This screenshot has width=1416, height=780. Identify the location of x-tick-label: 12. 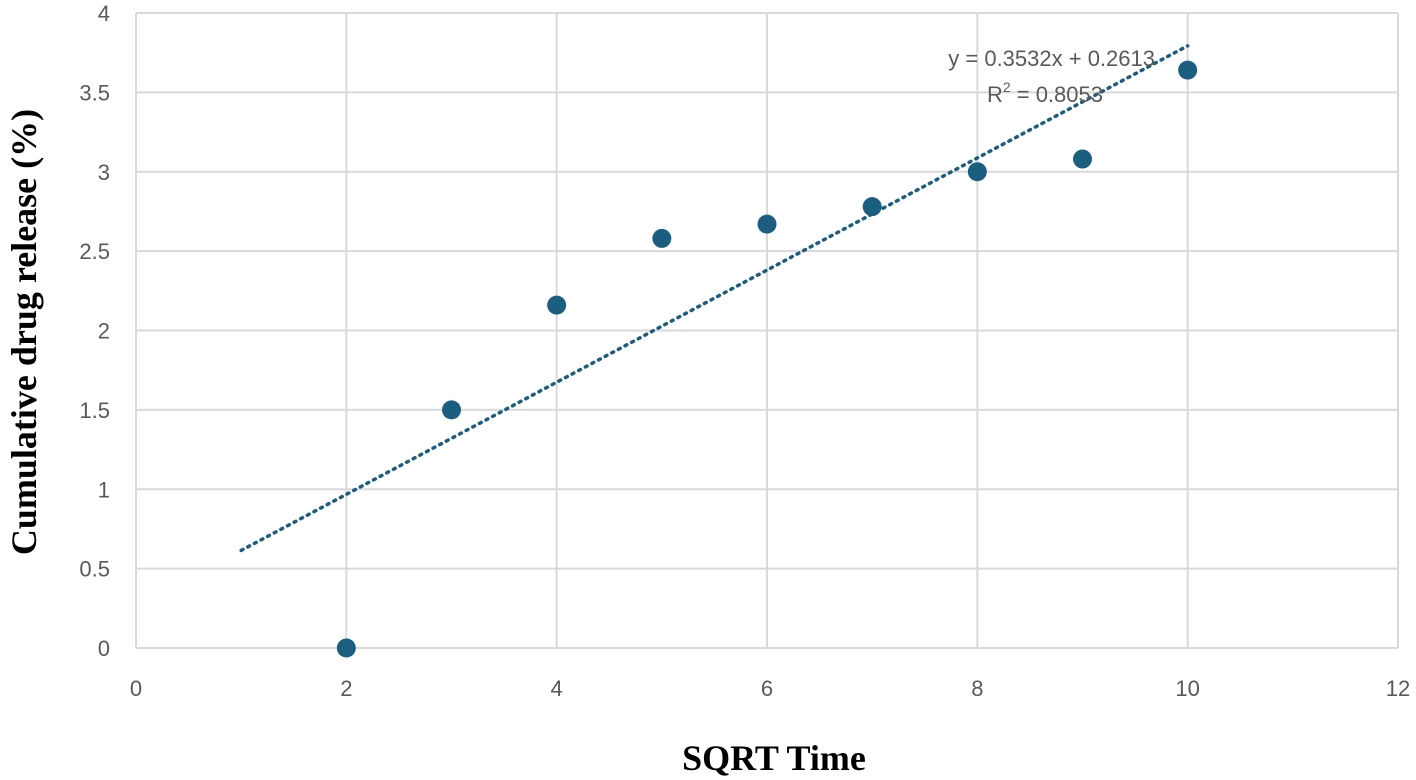
(1398, 688).